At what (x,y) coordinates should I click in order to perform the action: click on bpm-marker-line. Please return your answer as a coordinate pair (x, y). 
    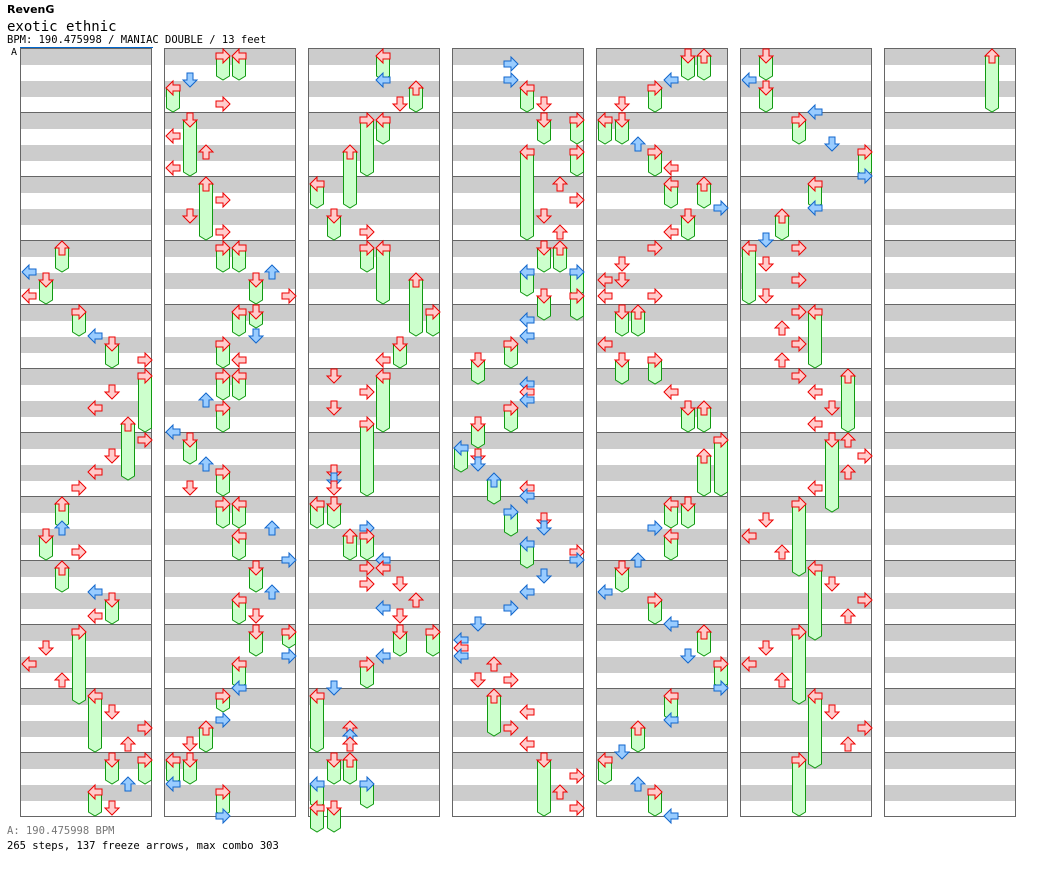
    Looking at the image, I should click on (86, 47).